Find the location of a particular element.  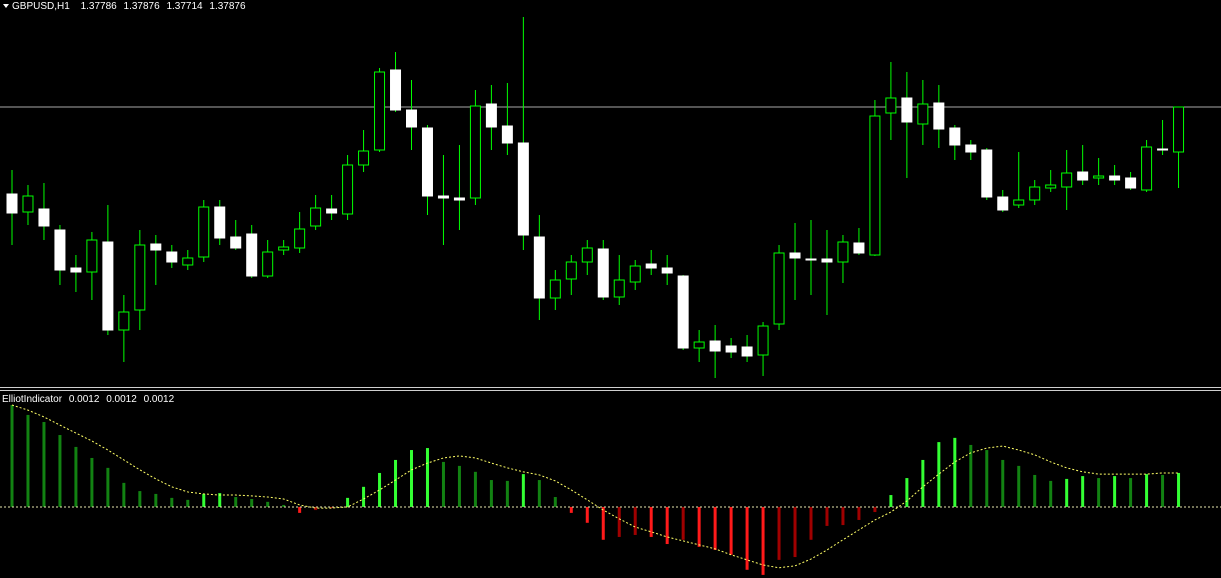

low-readout: 1.37714 is located at coordinates (184, 6).